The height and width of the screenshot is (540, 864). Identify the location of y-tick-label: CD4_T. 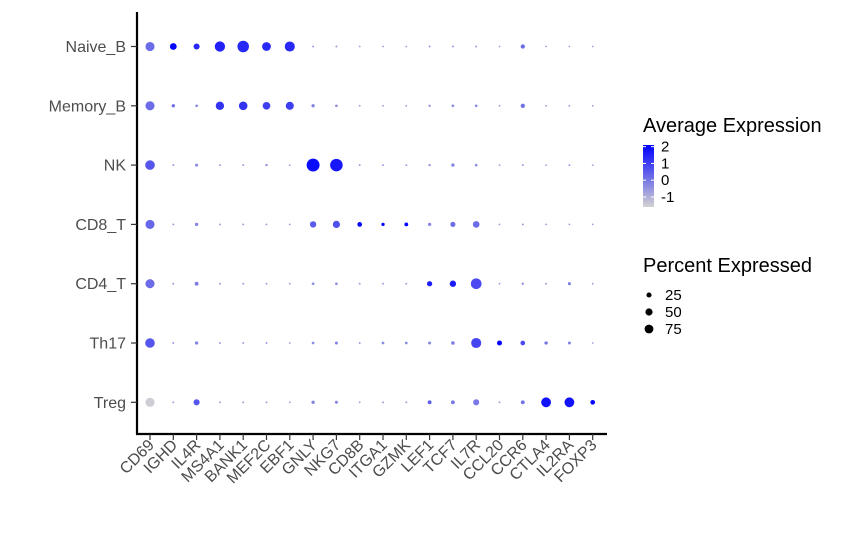
(100, 284).